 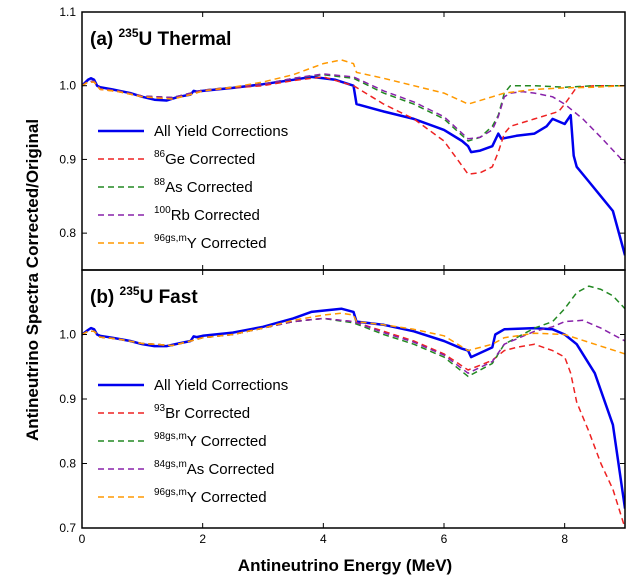 I want to click on x-tick-label: 0, so click(x=82, y=539).